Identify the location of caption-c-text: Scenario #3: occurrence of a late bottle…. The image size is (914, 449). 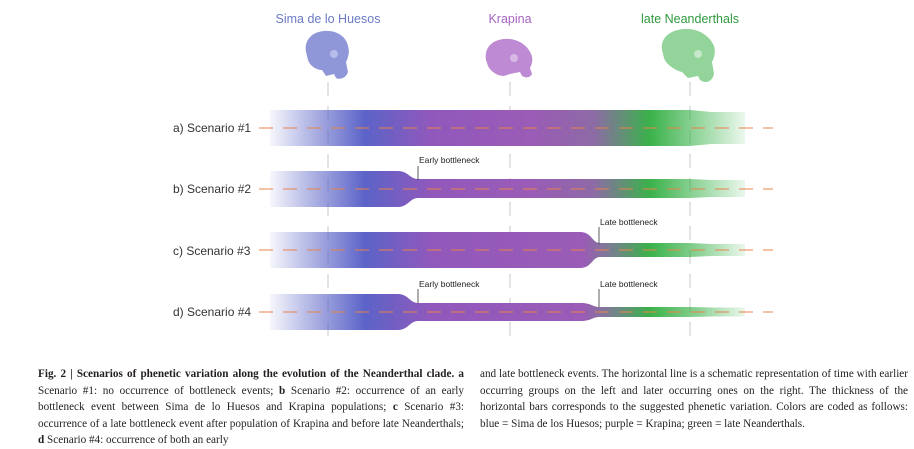
(251, 415).